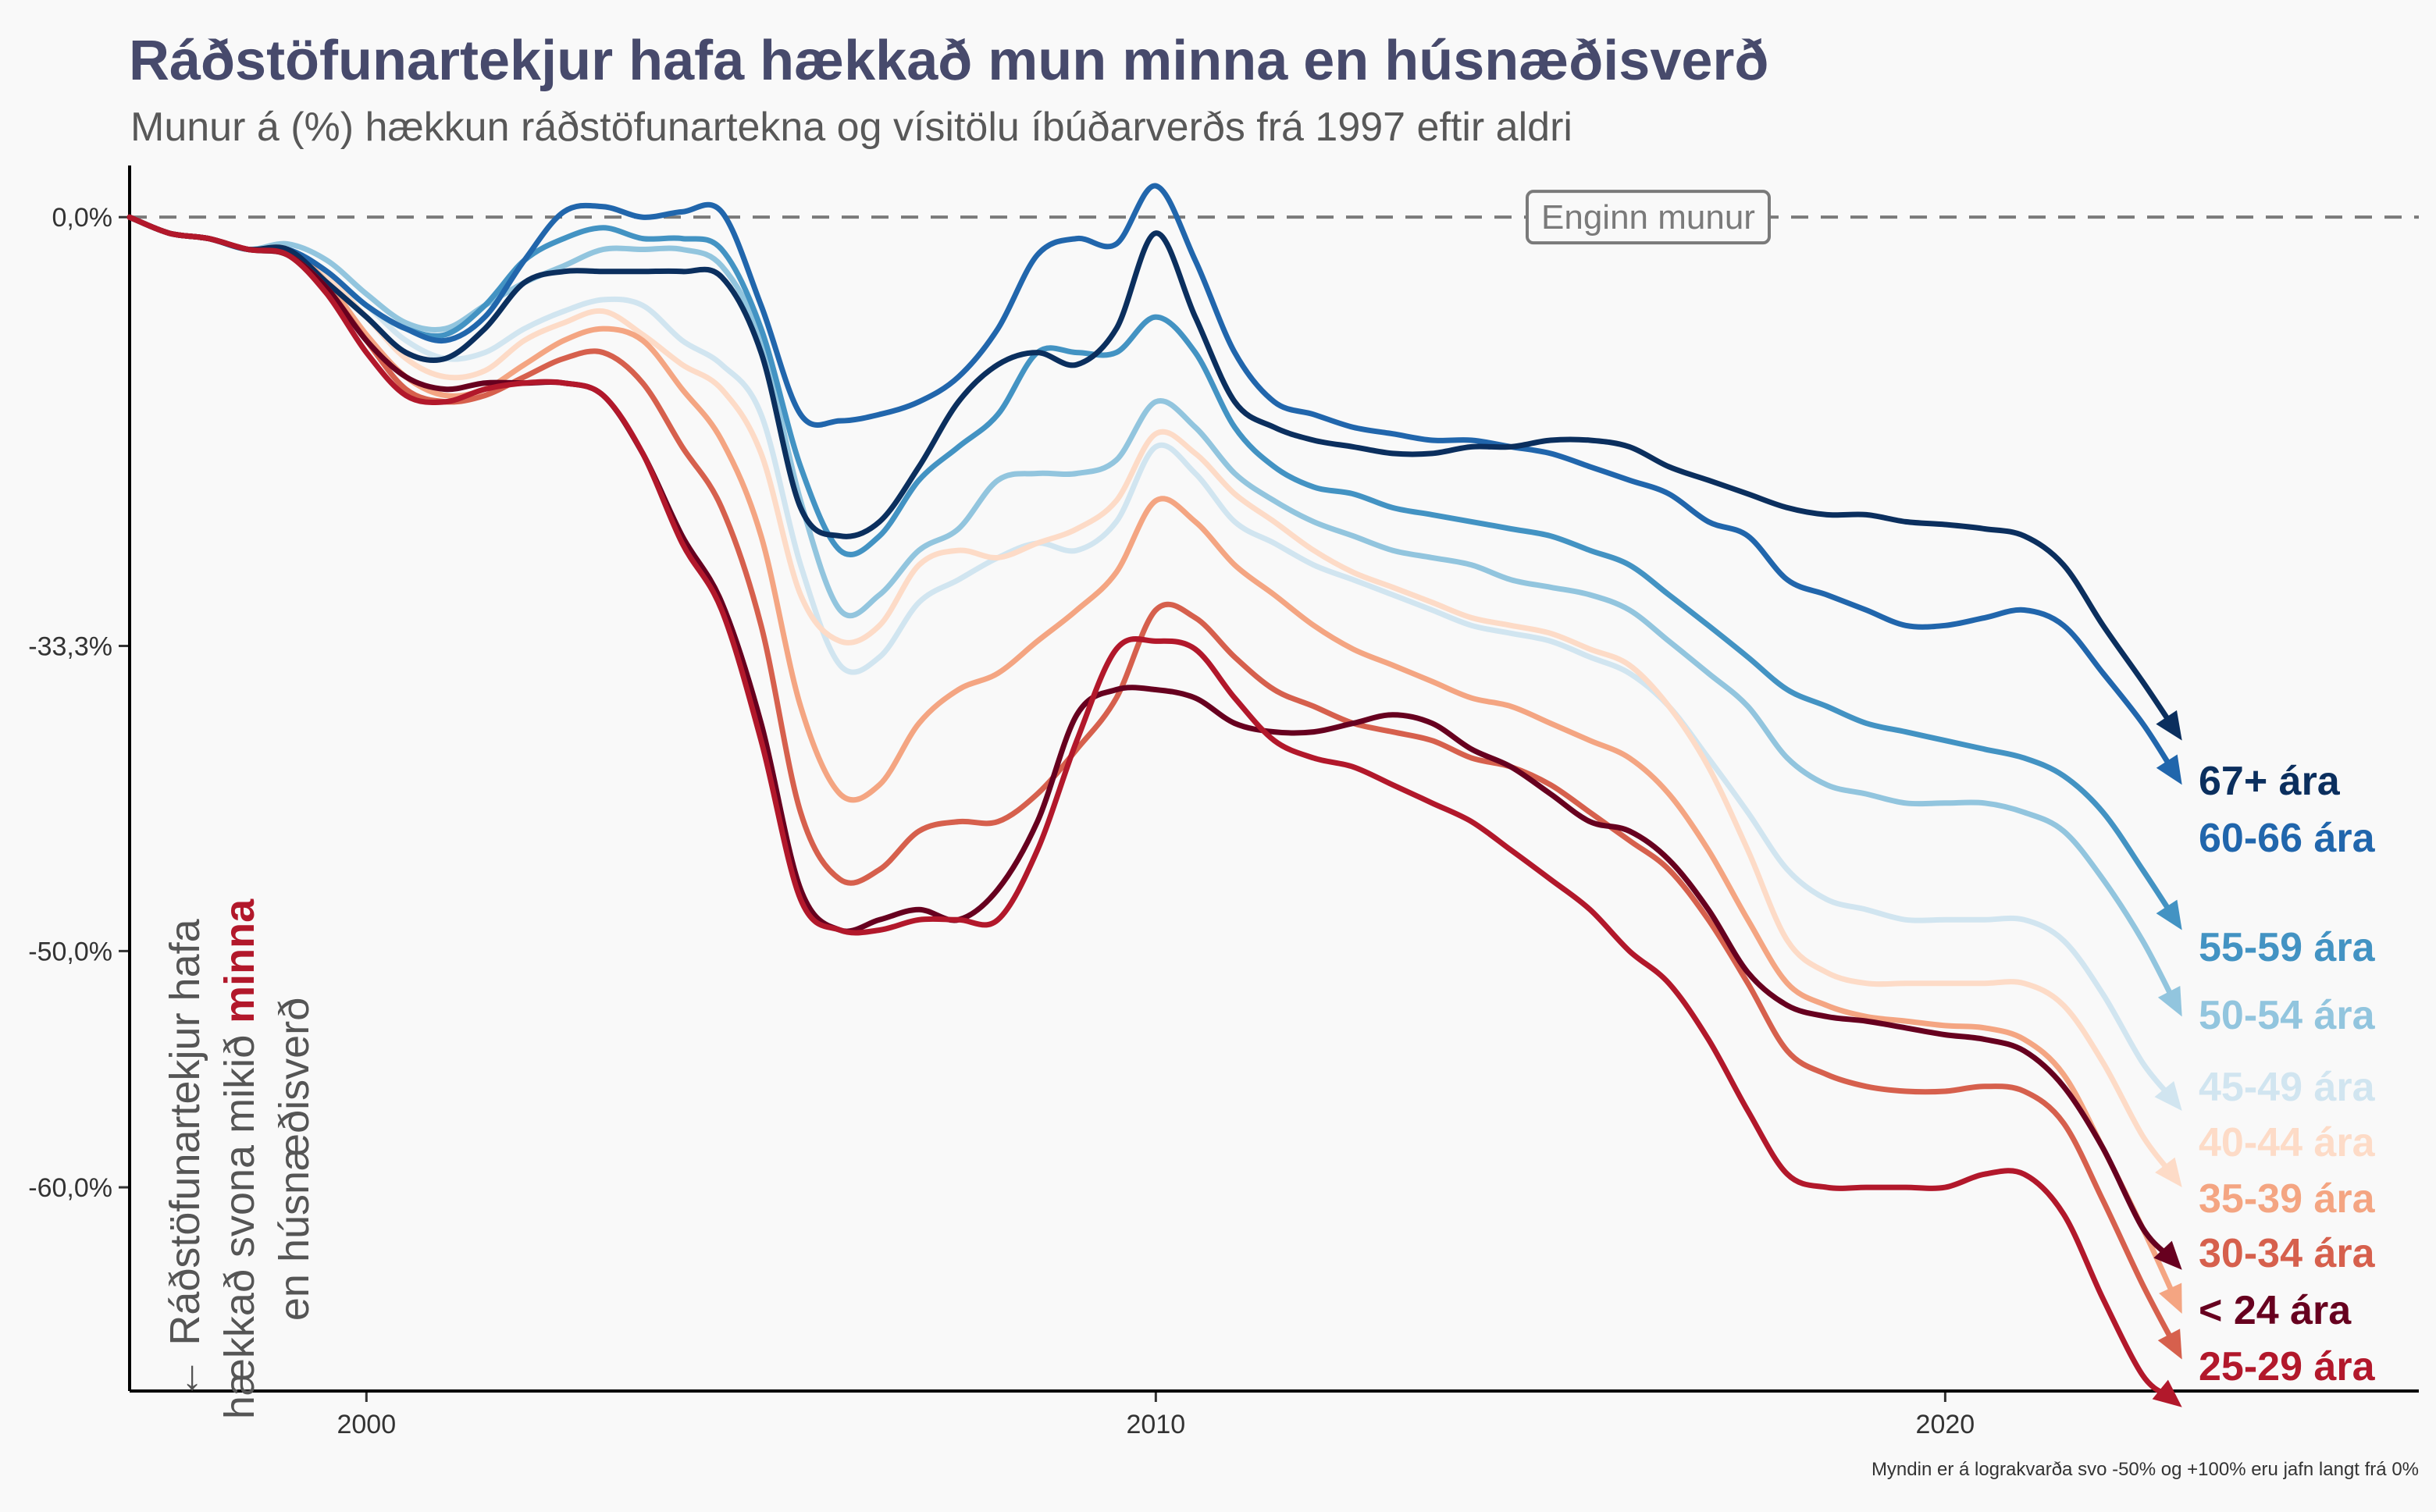  I want to click on y-tick-label-3: -60,0%, so click(70, 1188).